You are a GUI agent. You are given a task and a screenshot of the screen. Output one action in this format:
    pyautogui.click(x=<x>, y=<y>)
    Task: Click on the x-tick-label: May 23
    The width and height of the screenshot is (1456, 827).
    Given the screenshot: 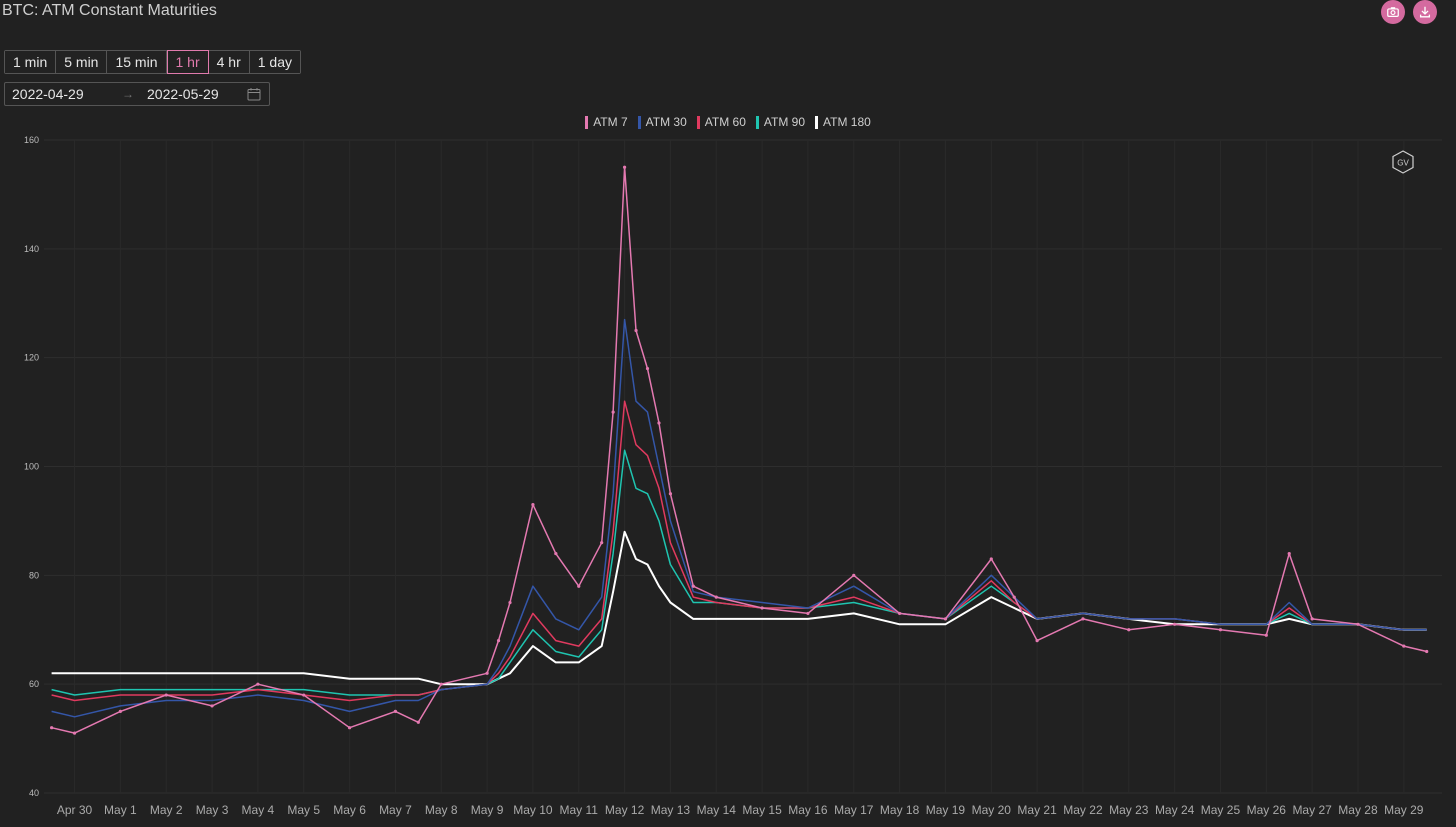 What is the action you would take?
    pyautogui.click(x=1129, y=810)
    